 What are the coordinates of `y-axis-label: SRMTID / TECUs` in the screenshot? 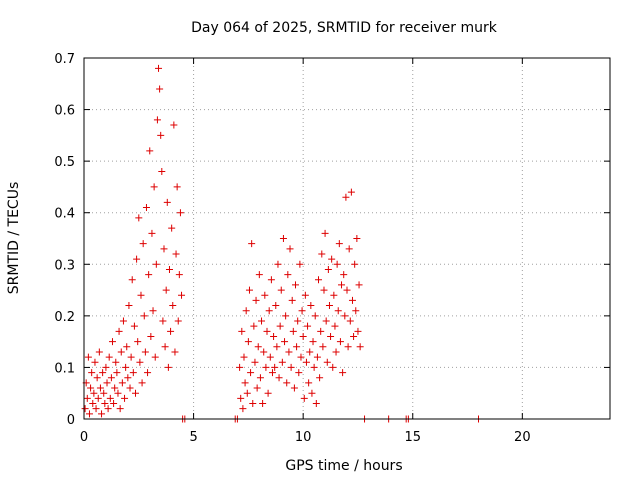 It's located at (14, 238).